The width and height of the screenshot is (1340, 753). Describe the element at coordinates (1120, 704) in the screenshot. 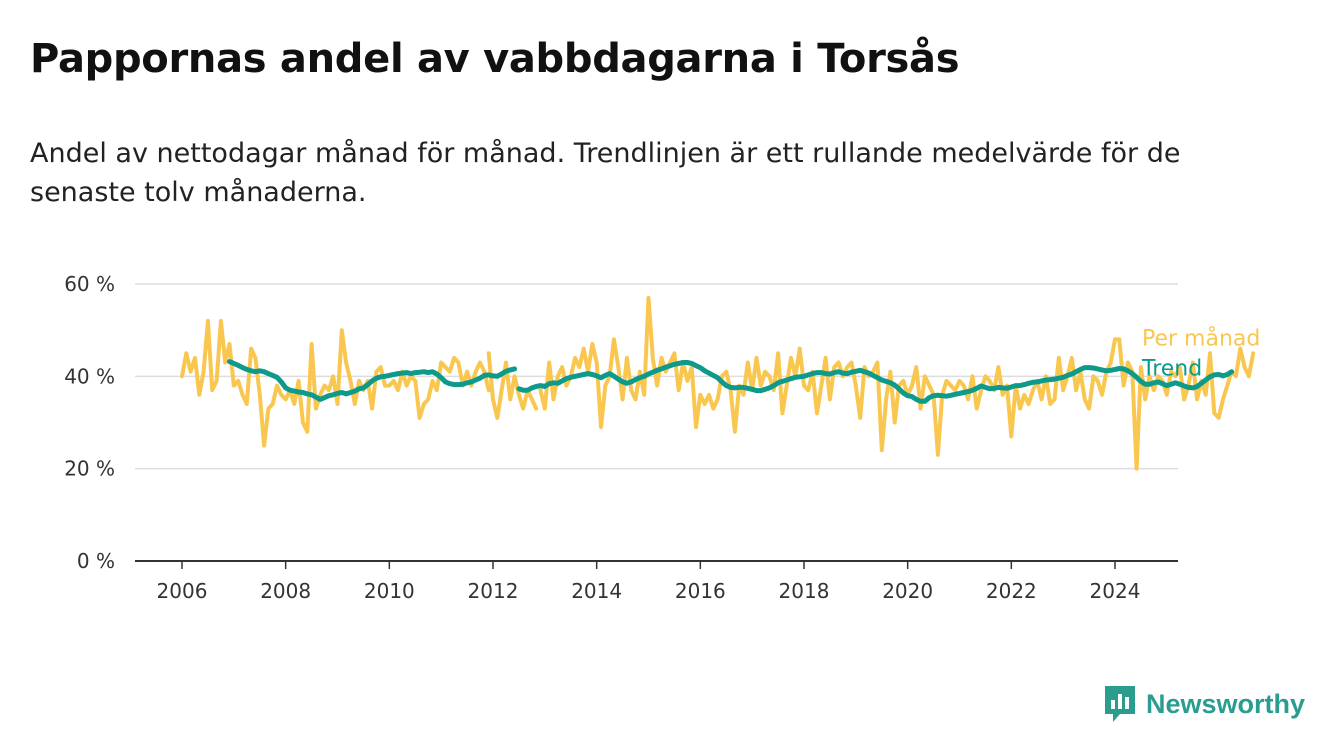

I see `newsworthy-logo-icon` at that location.